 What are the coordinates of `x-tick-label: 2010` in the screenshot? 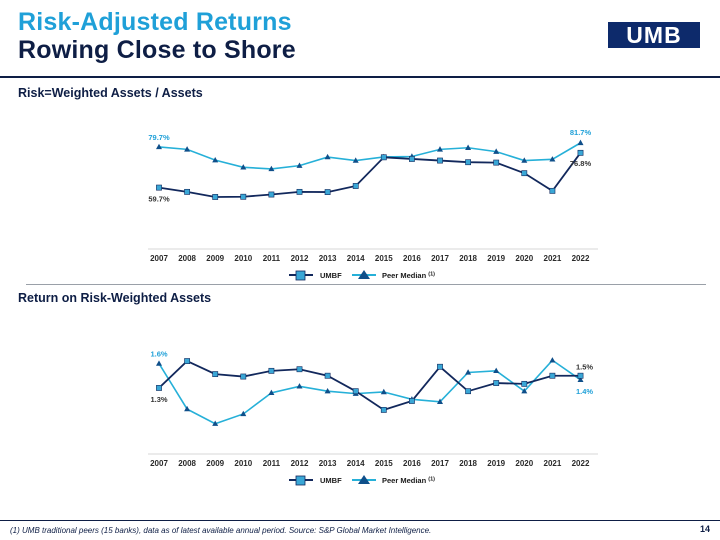 It's located at (243, 463).